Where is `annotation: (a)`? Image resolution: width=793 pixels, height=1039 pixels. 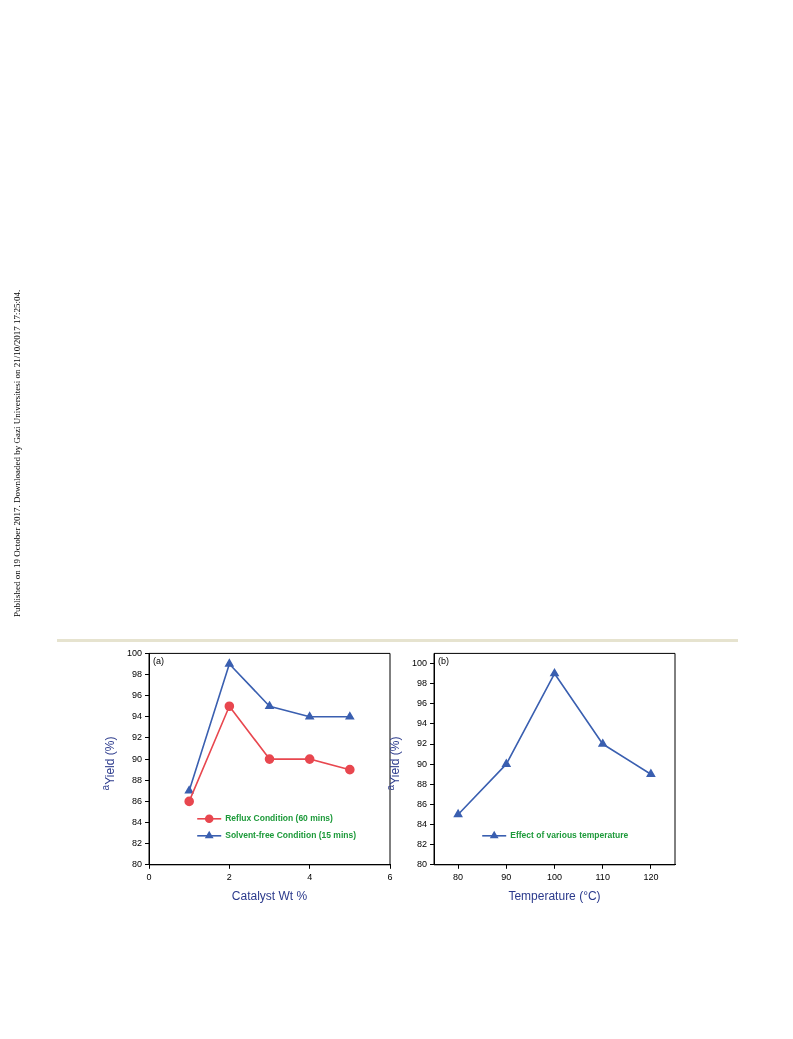
annotation: (a) is located at coordinates (159, 661).